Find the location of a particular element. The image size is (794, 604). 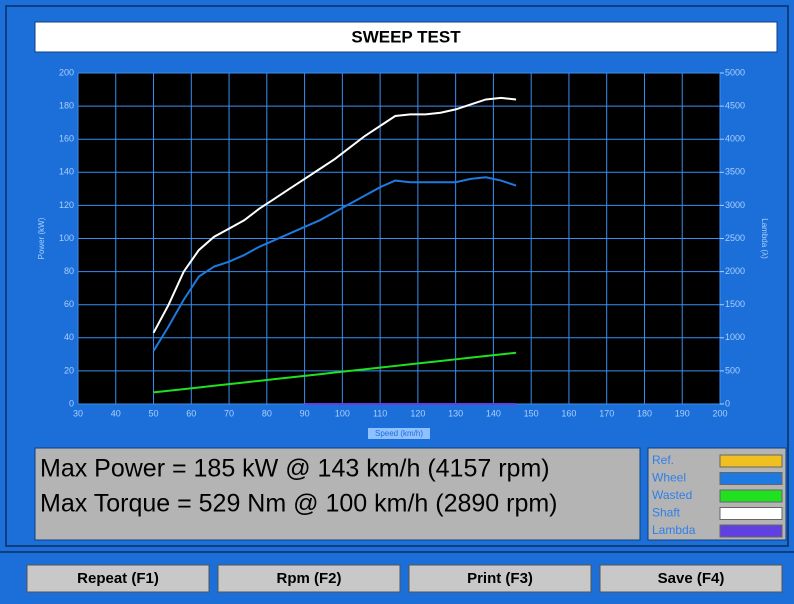

y-tick-label: 40 is located at coordinates (69, 337).